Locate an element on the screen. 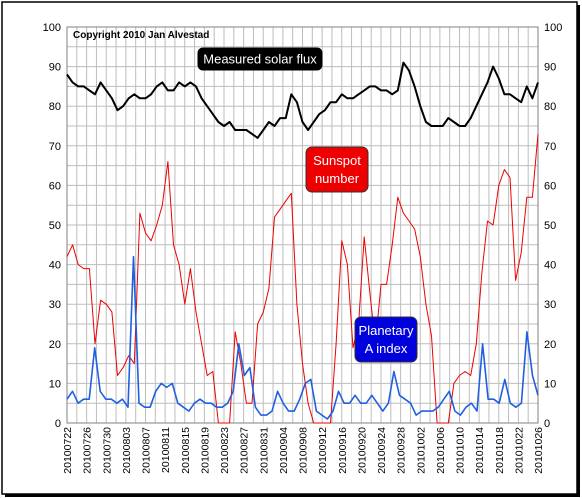 The height and width of the screenshot is (498, 582). x-tick-label: 20100811 is located at coordinates (166, 450).